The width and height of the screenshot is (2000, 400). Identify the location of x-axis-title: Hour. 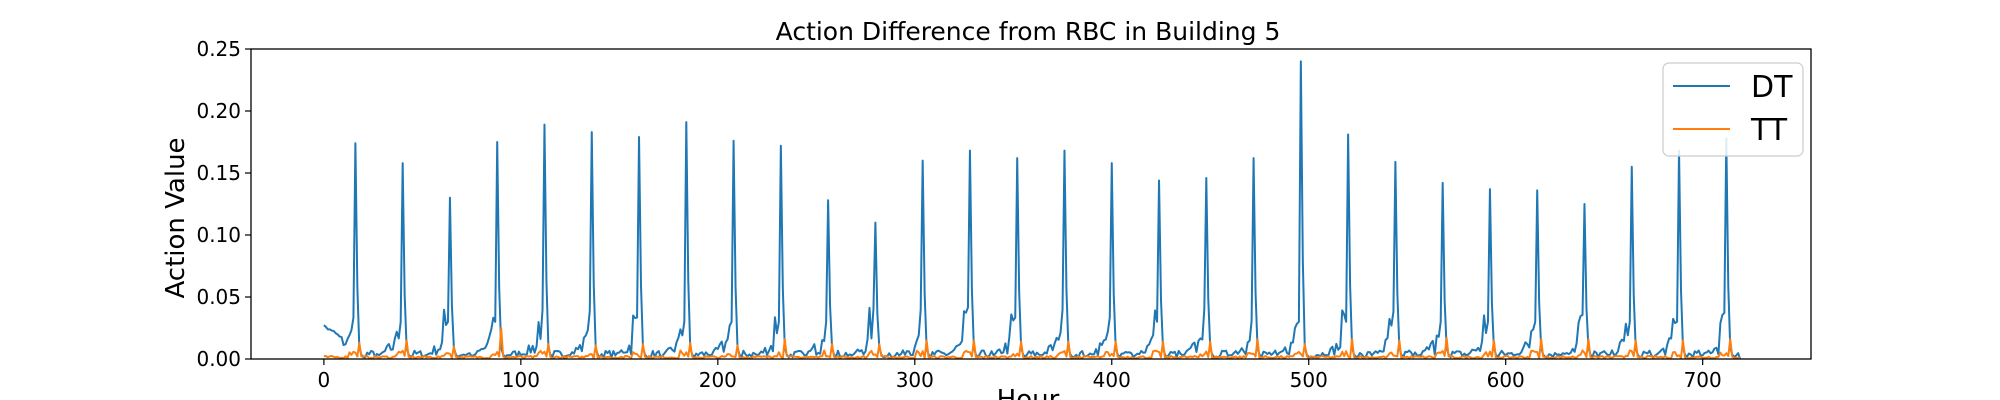
(1028, 392).